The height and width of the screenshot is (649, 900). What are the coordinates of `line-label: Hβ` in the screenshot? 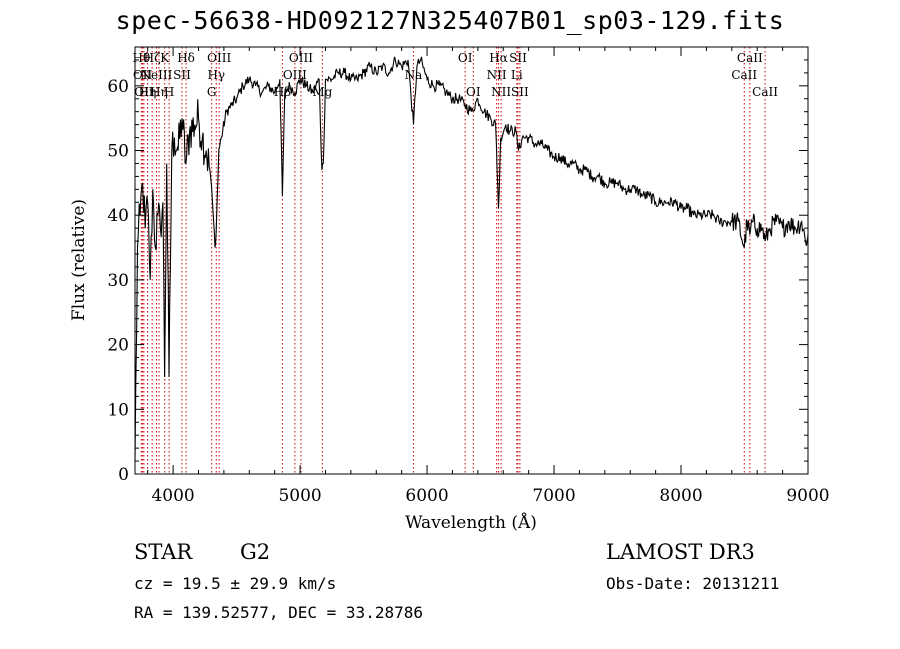 It's located at (282, 92).